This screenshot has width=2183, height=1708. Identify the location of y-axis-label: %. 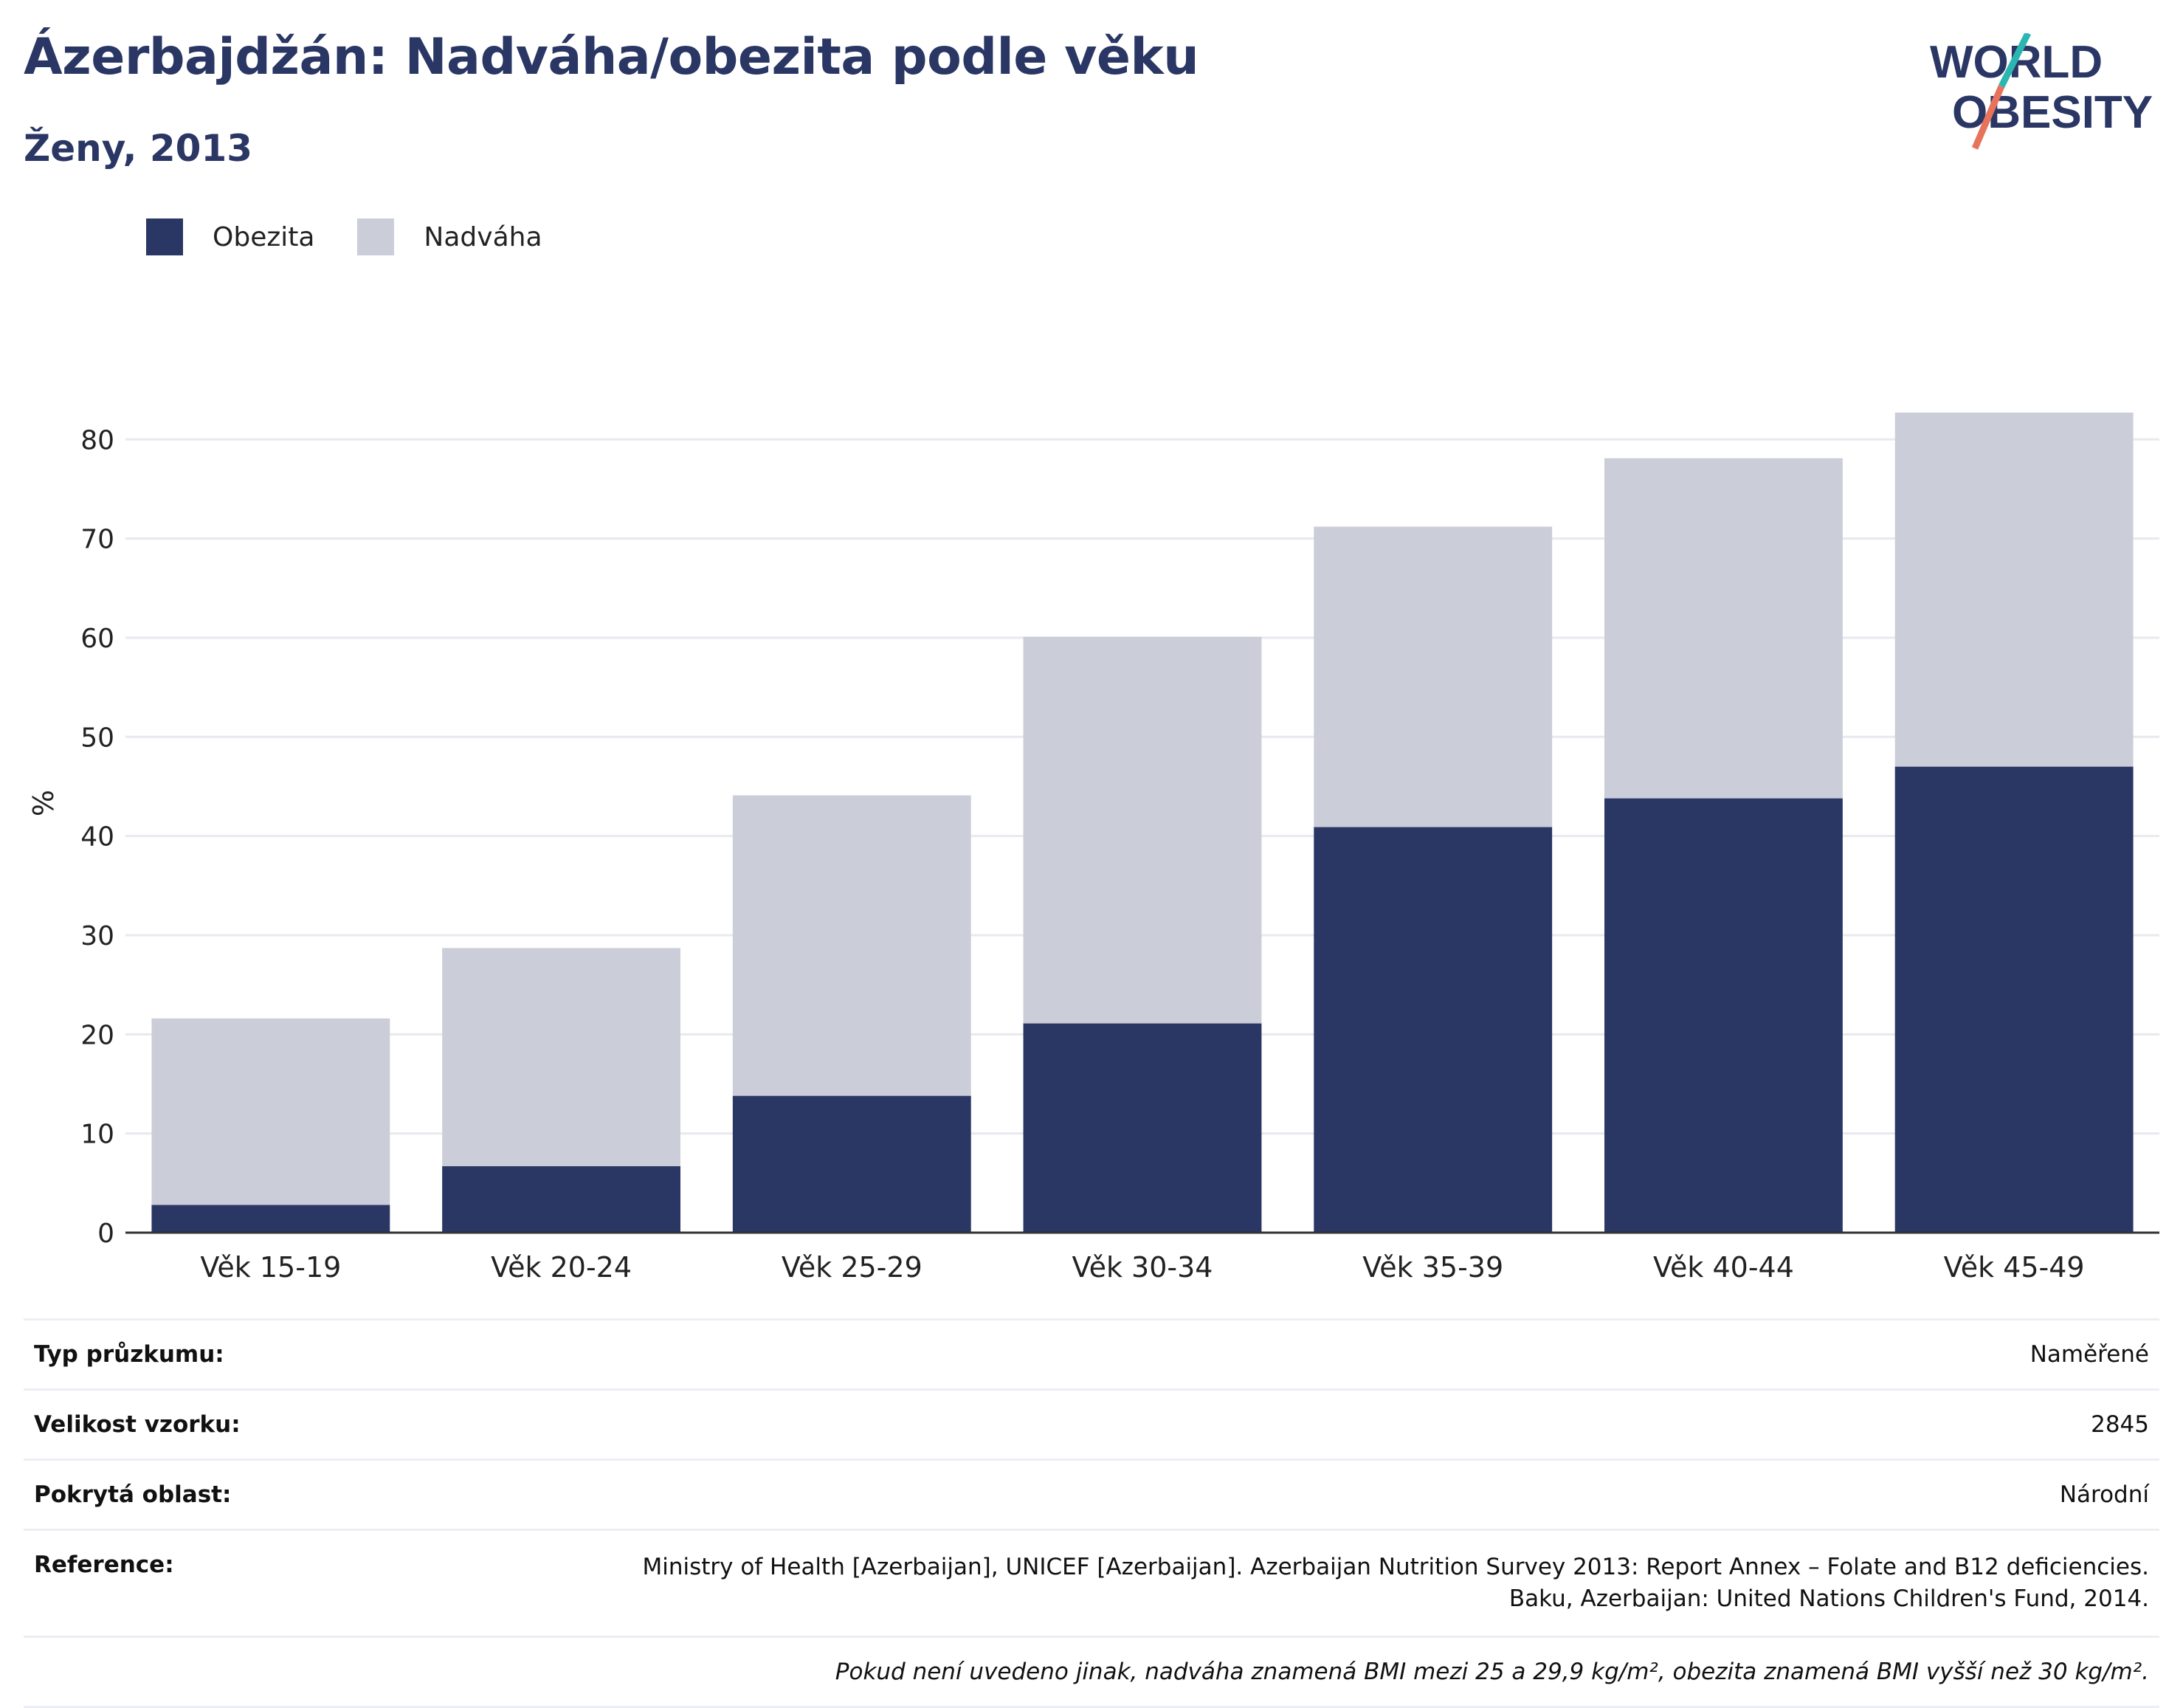
(43, 803).